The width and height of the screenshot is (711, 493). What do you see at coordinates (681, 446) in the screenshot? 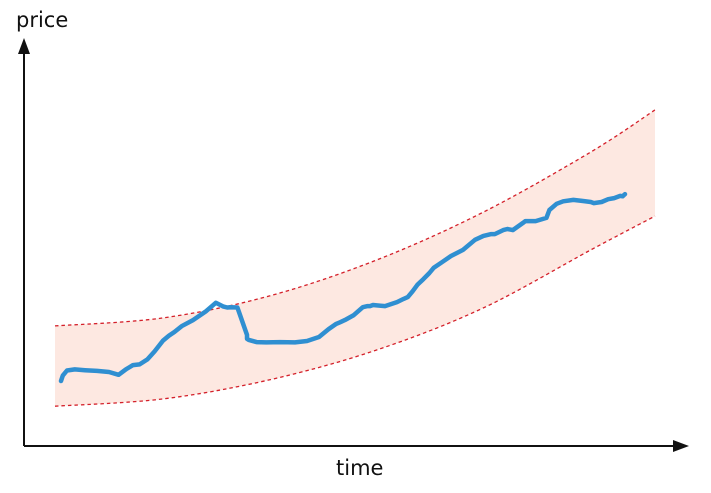
I see `x-axis-arrowhead` at bounding box center [681, 446].